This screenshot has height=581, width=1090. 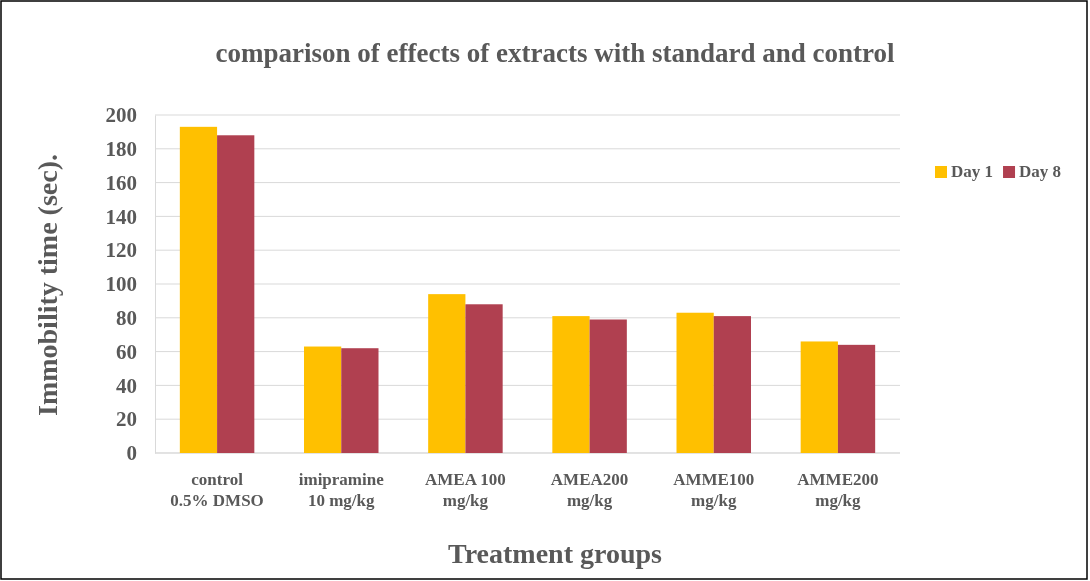 I want to click on y-tick-label: 140, so click(x=121, y=216).